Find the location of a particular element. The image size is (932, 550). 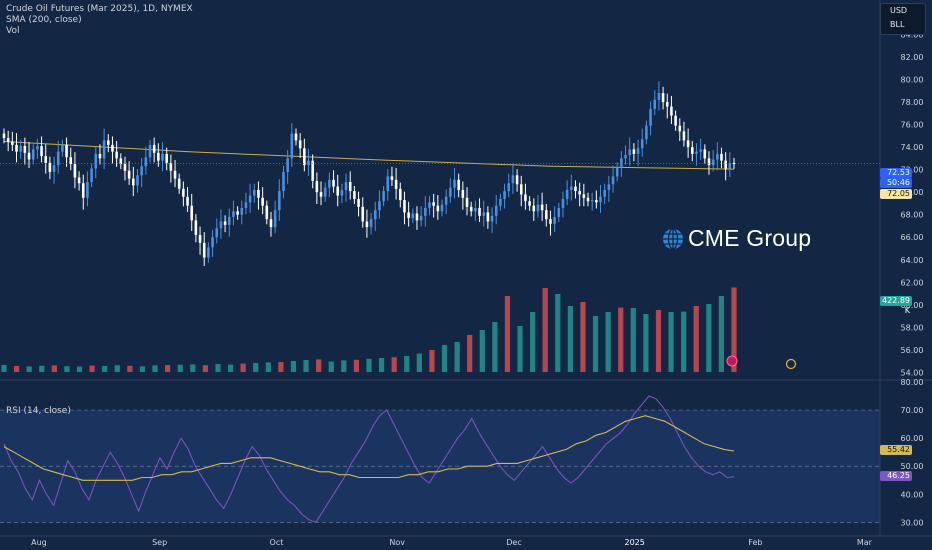

currency-label: USD is located at coordinates (899, 10).